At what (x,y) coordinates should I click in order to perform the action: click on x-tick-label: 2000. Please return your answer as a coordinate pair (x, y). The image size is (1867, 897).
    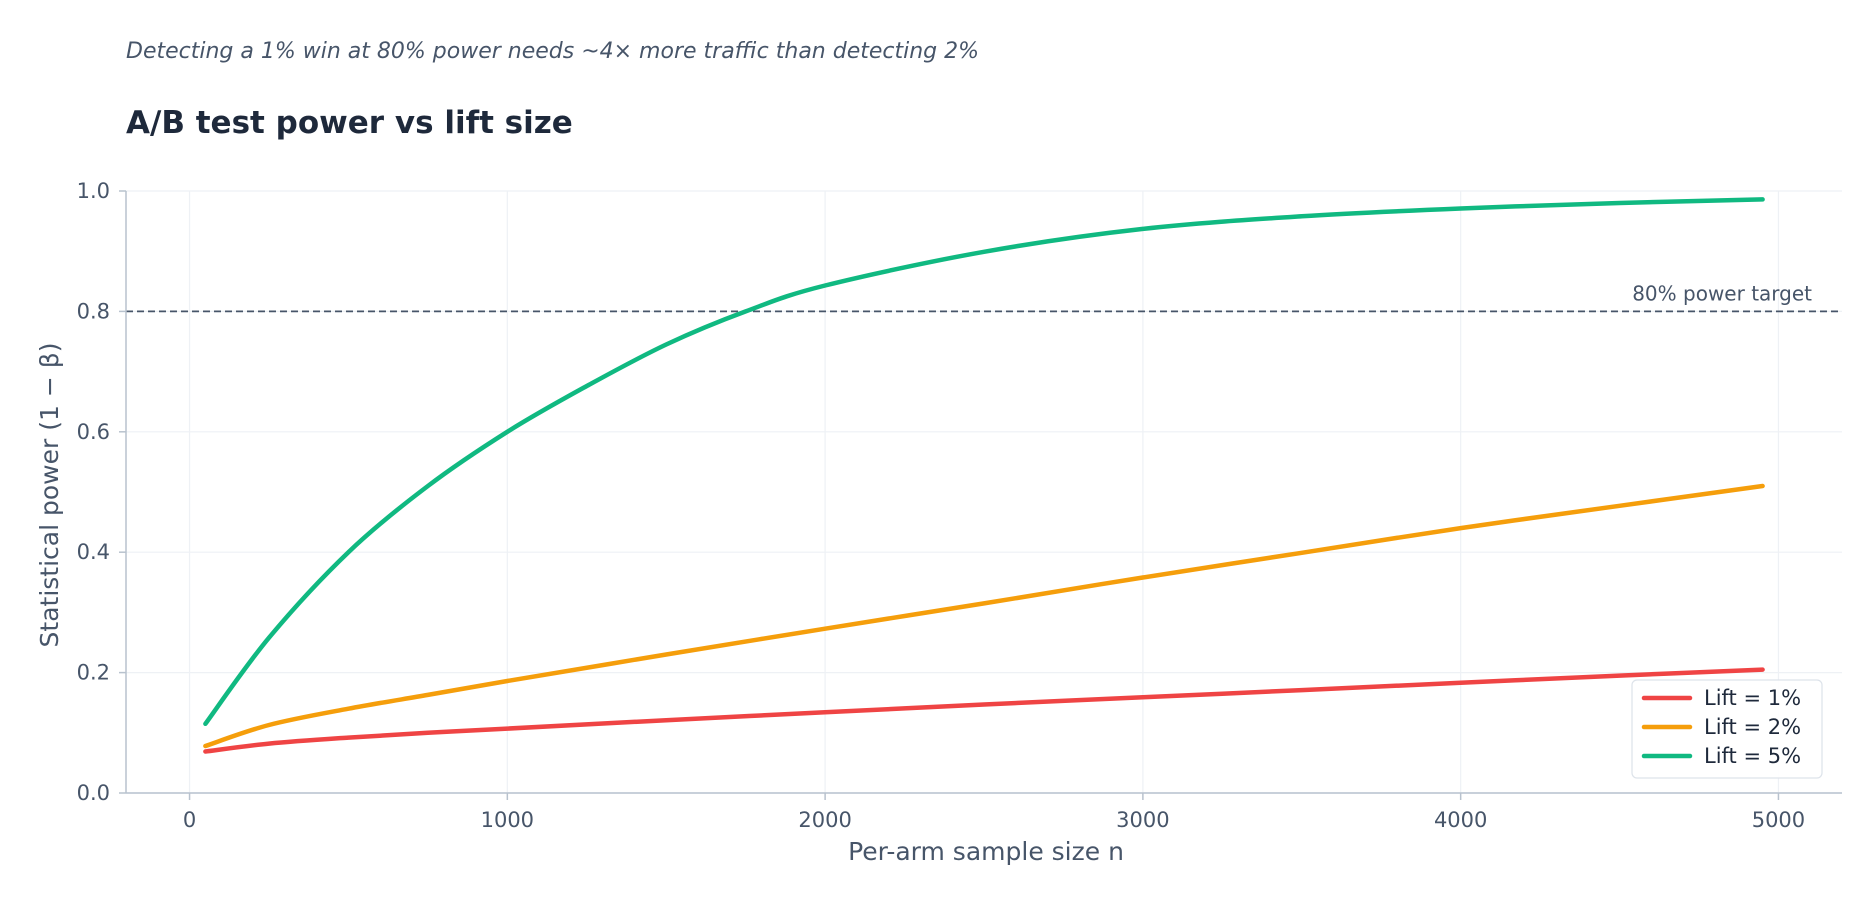
    Looking at the image, I should click on (824, 820).